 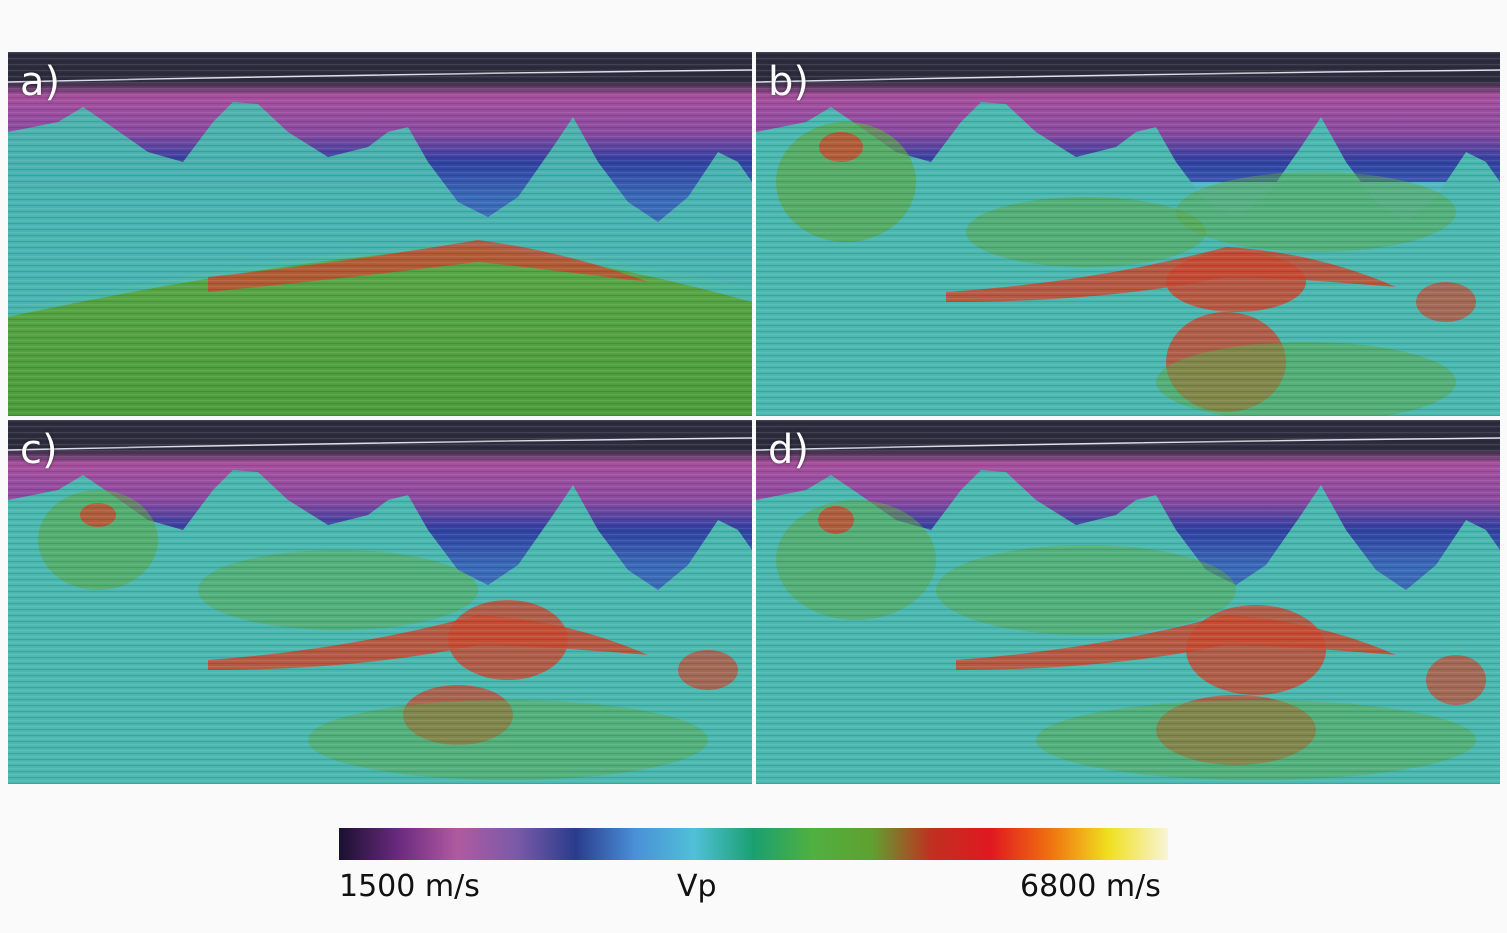 What do you see at coordinates (39, 450) in the screenshot?
I see `panel-label: c)` at bounding box center [39, 450].